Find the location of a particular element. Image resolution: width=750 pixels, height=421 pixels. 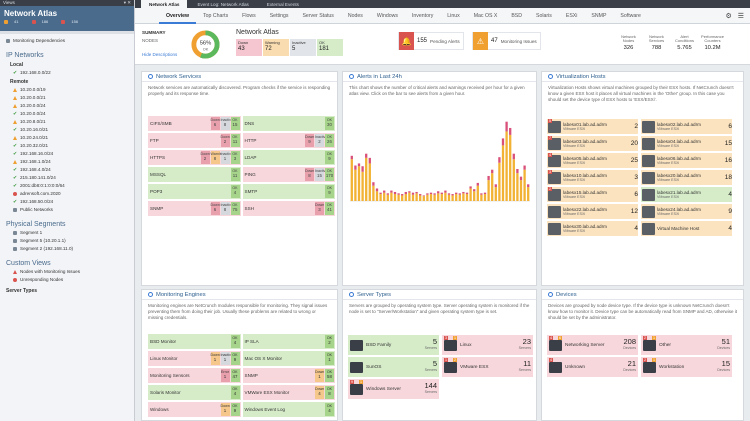

sidebar-item-network: ✔ 192.168.4.0/24 is located at coordinates (67, 170).